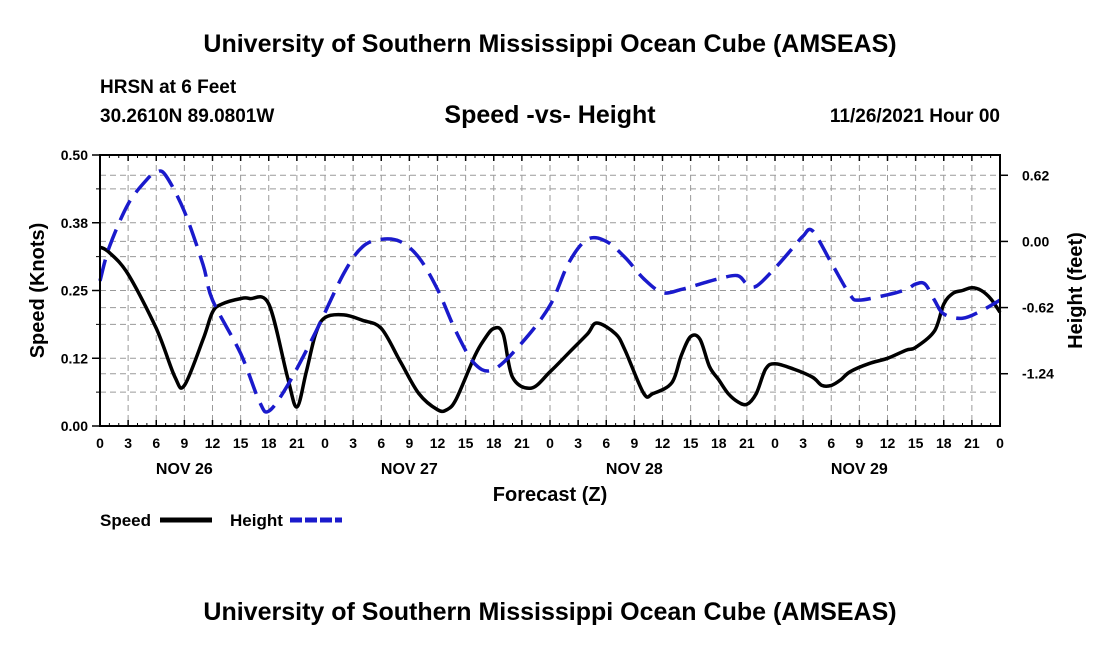 The height and width of the screenshot is (650, 1100). What do you see at coordinates (184, 469) in the screenshot?
I see `x-date-label: NOV 26` at bounding box center [184, 469].